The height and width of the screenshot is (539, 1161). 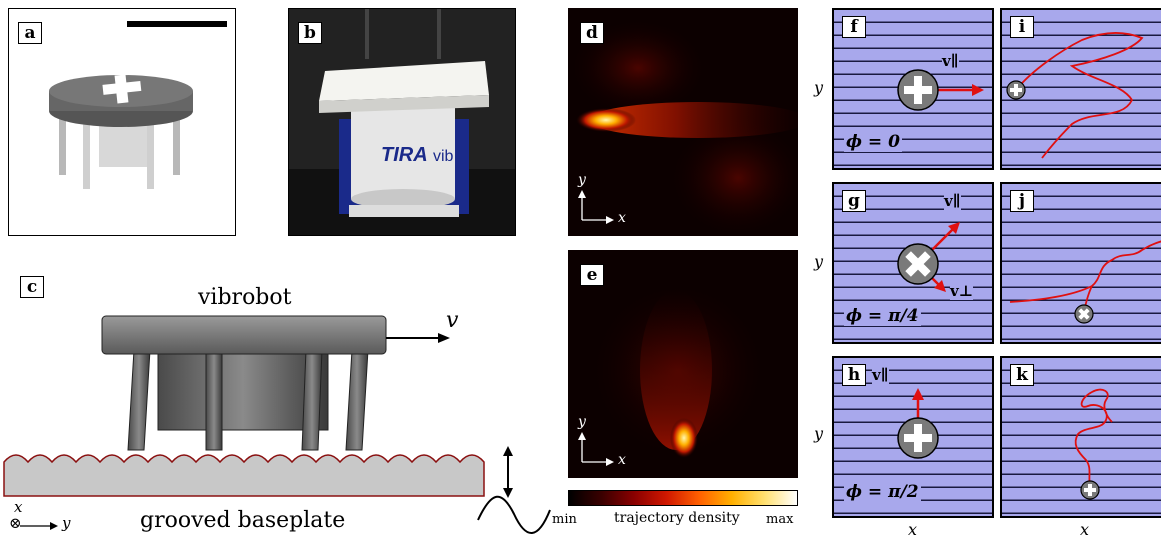 I want to click on schematic-y-label-1: y, so click(x=819, y=87).